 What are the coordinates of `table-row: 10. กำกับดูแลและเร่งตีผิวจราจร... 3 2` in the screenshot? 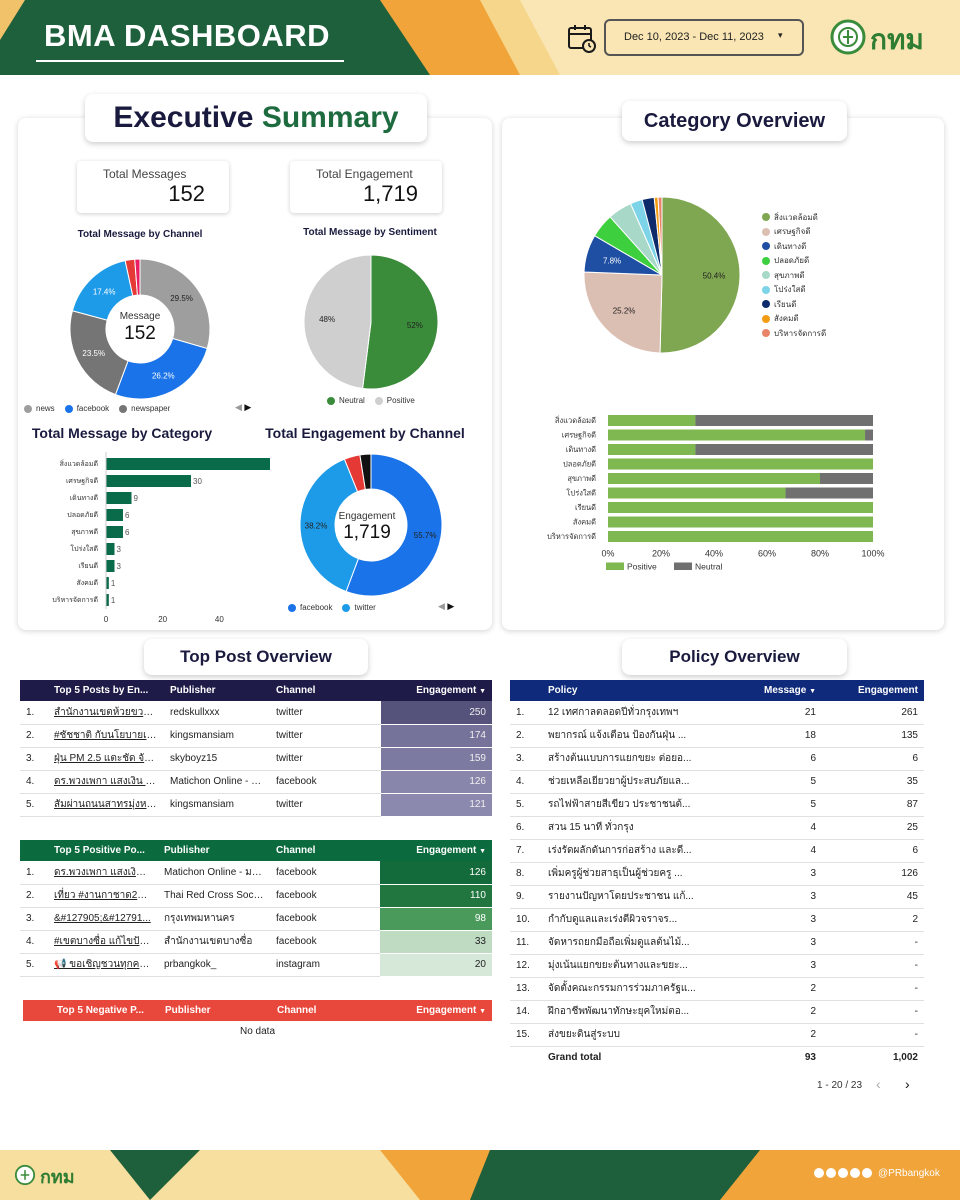 It's located at (717, 920).